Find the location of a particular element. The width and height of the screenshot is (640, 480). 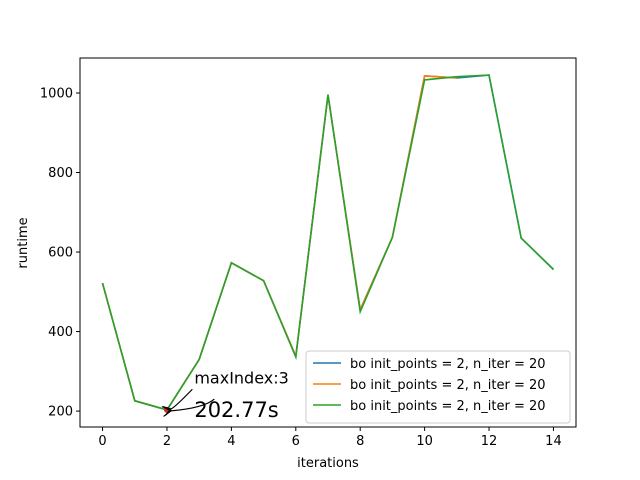

y-tick-label: 400 is located at coordinates (60, 332).